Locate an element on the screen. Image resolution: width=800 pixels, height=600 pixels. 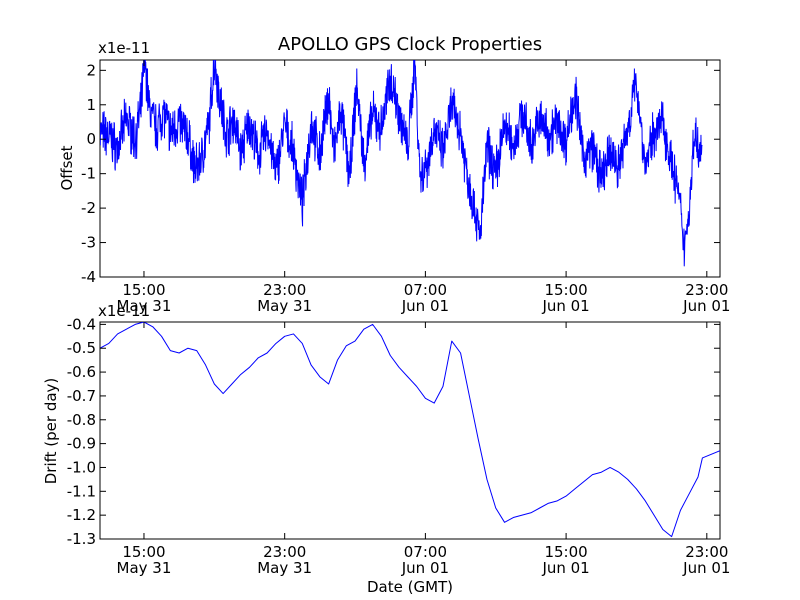
x-axis-label: Date (GMT) is located at coordinates (410, 587).